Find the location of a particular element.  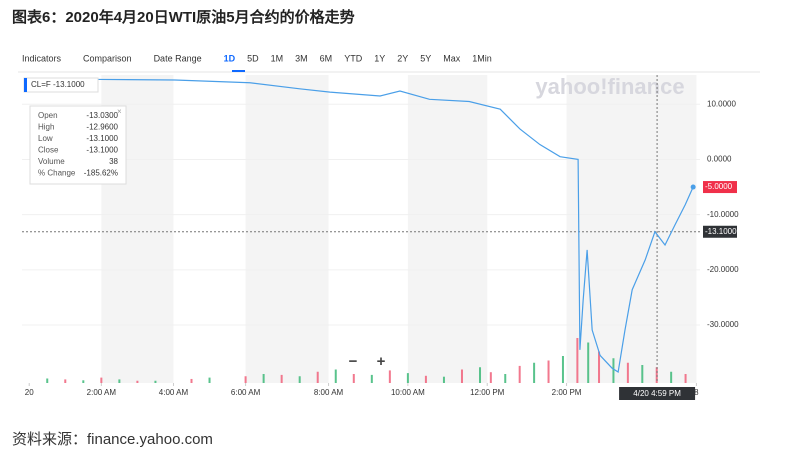

symbol-label: CL=F -13.1000 is located at coordinates (58, 84).